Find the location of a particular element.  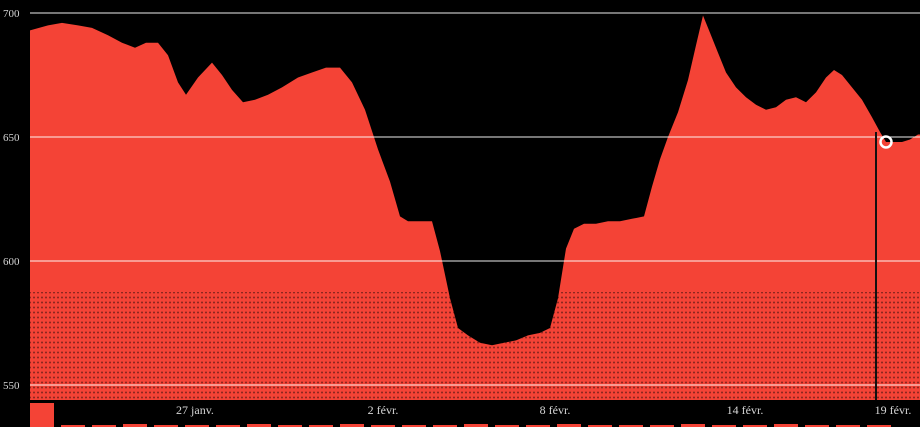

last-value-marker is located at coordinates (886, 142).